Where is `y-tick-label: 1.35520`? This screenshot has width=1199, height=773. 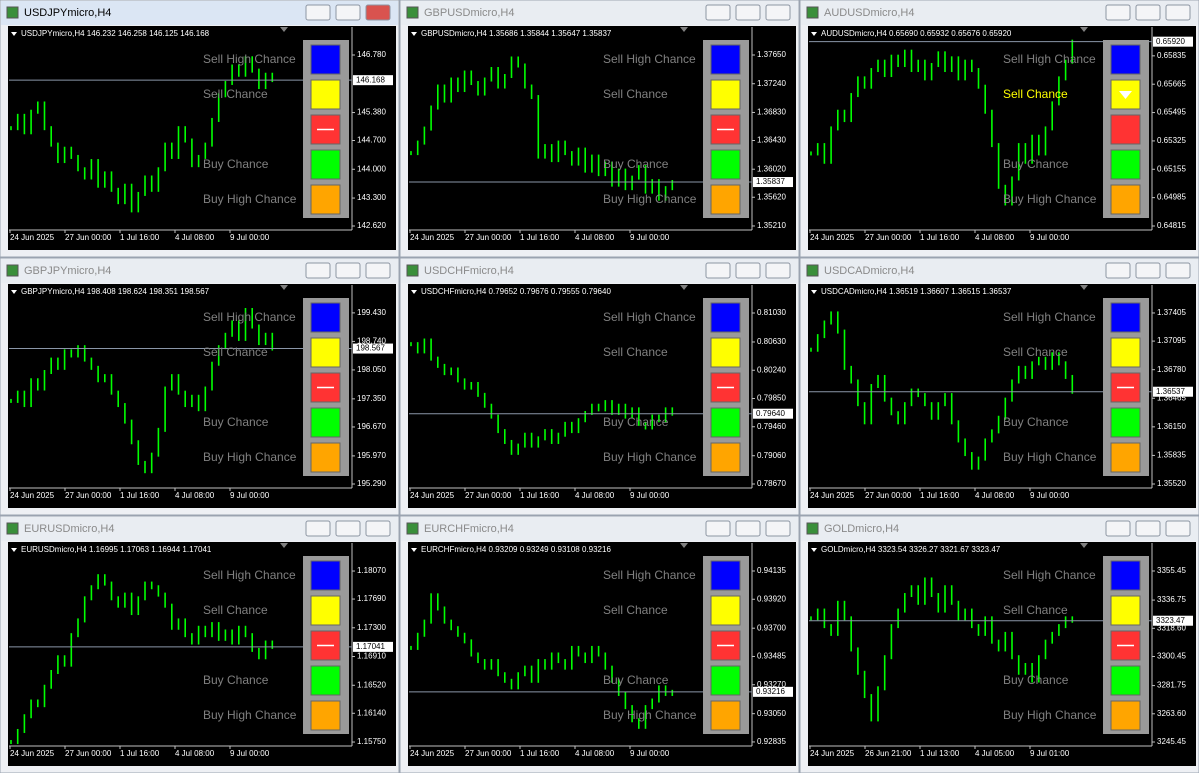
y-tick-label: 1.35520 is located at coordinates (1171, 483).